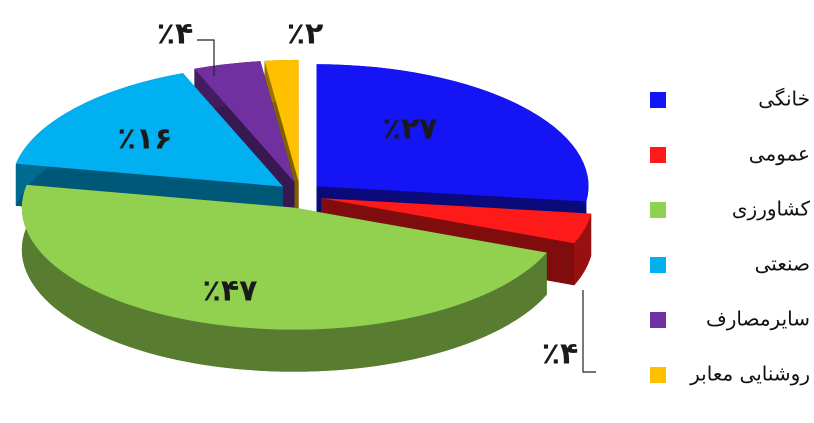 This screenshot has width=814, height=423. Describe the element at coordinates (305, 34) in the screenshot. I see `data-label: ٪۲` at that location.